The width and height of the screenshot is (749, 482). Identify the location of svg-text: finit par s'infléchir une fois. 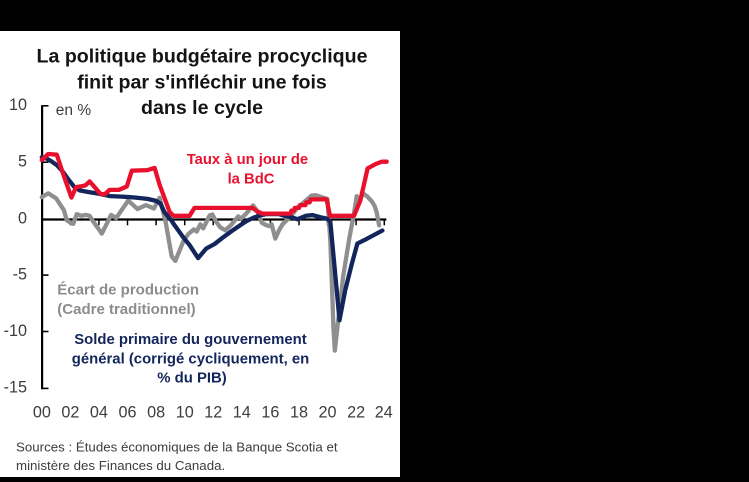
(202, 82).